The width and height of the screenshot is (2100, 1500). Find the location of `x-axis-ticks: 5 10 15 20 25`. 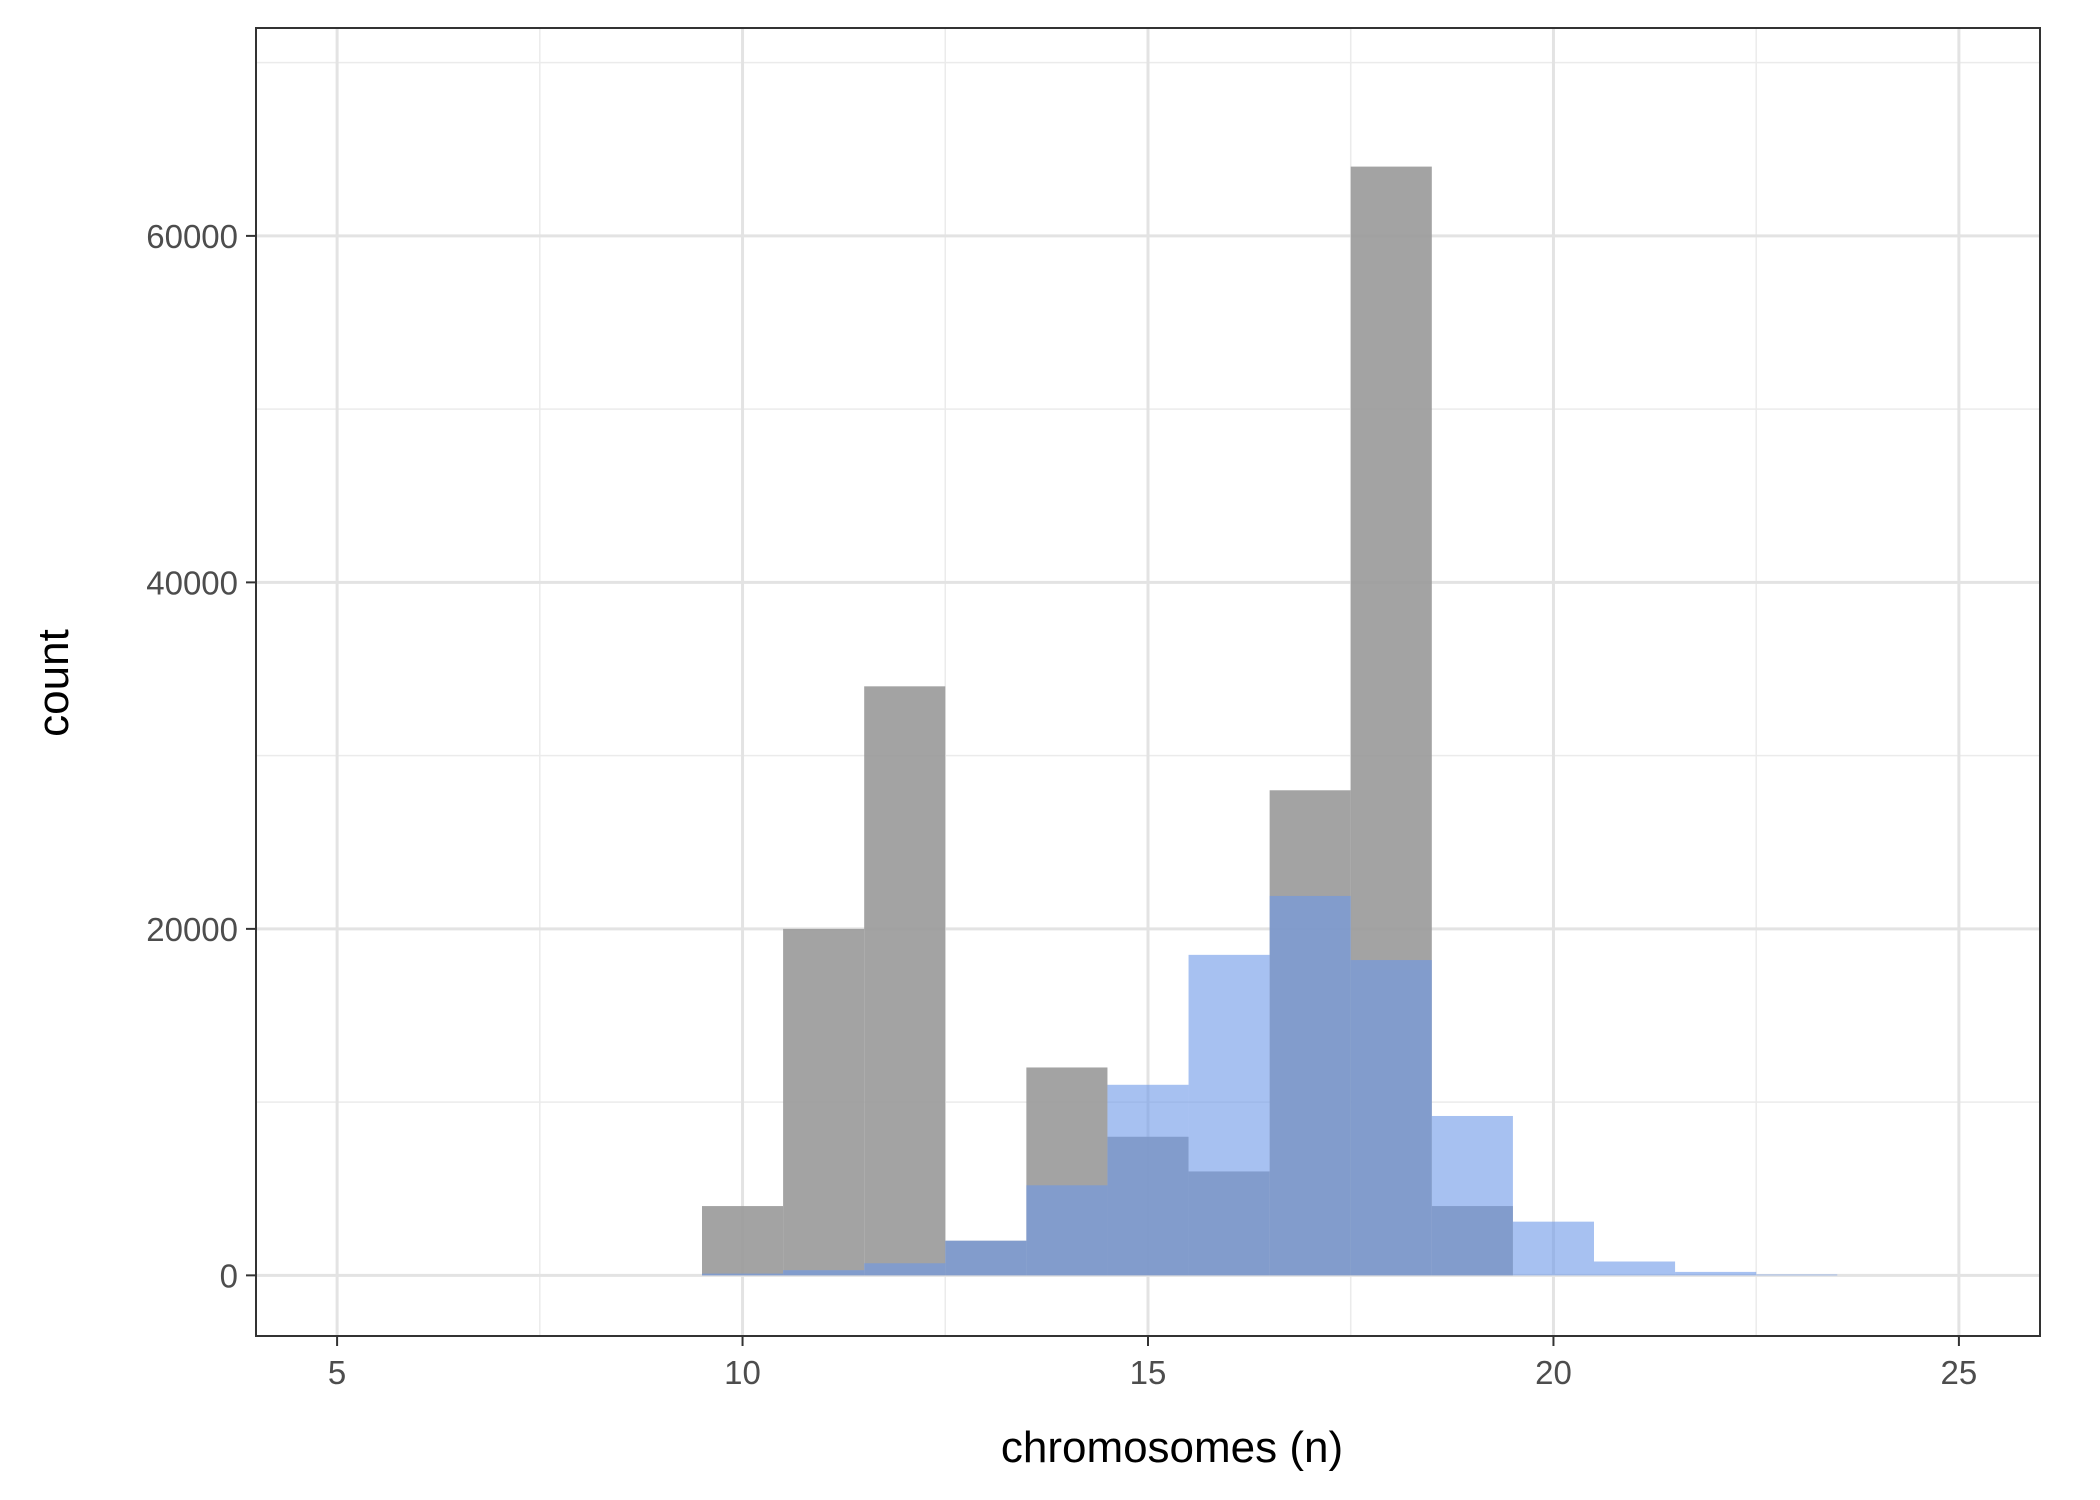

x-axis-ticks: 5 10 15 20 25 is located at coordinates (1152, 1363).